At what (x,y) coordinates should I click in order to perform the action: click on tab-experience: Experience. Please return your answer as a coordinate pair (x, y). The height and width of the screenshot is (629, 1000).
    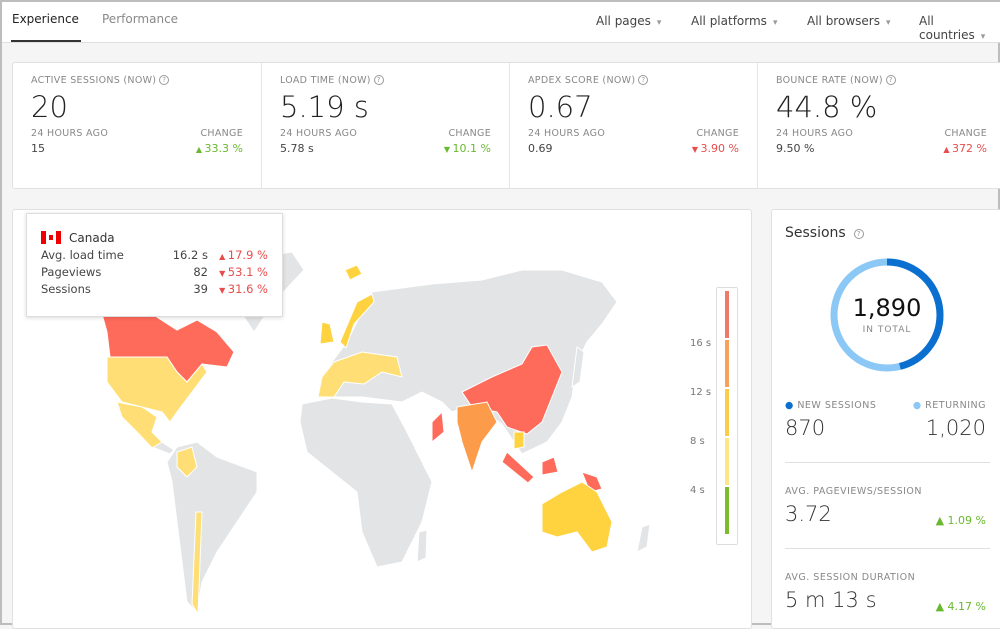
    Looking at the image, I should click on (46, 27).